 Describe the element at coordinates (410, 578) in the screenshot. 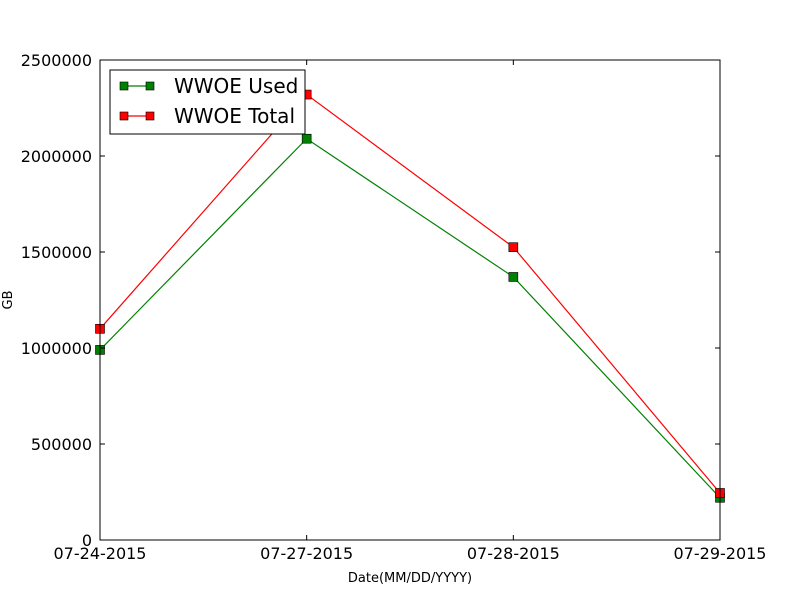

I see `x-axis-label: Date(MM/DD/YYYY)` at that location.